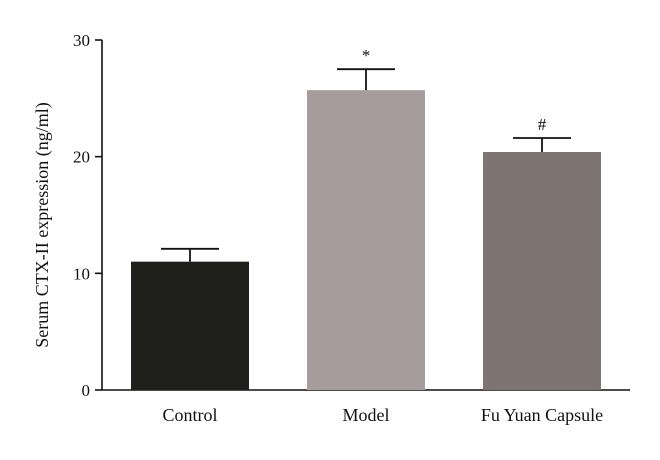 This screenshot has width=660, height=460. Describe the element at coordinates (542, 415) in the screenshot. I see `x-category-label: Fu Yuan Capsule` at that location.